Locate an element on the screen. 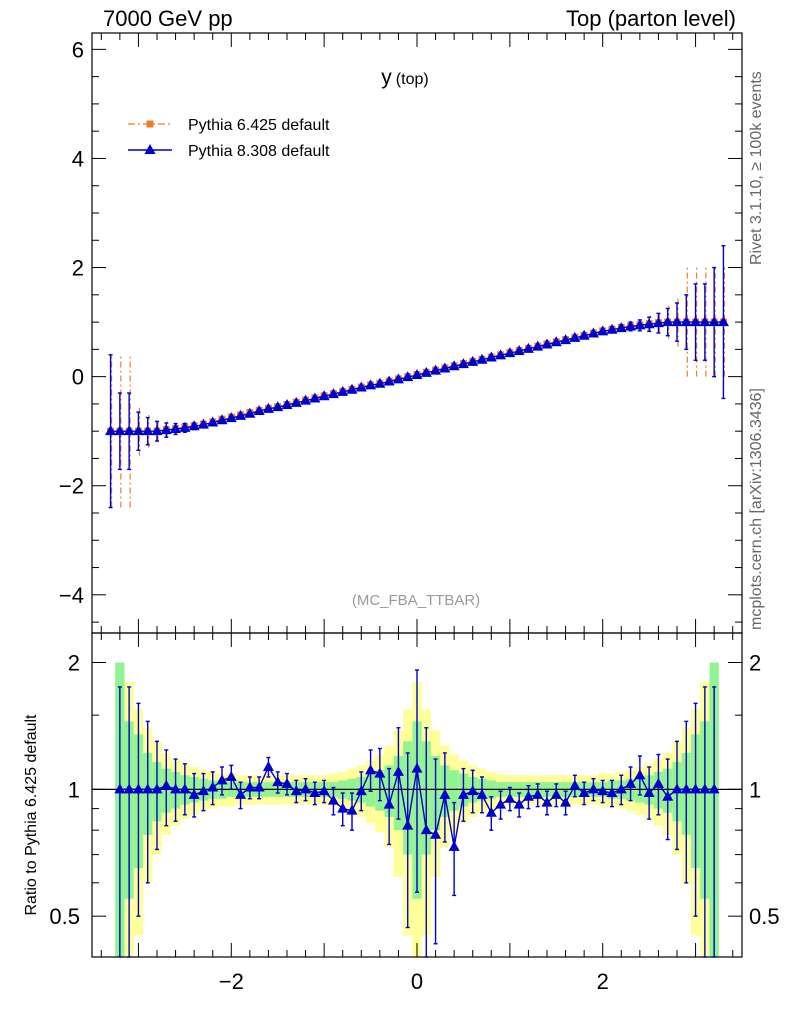 This screenshot has height=1024, width=786. main-ytick-label: −2 is located at coordinates (71, 486).